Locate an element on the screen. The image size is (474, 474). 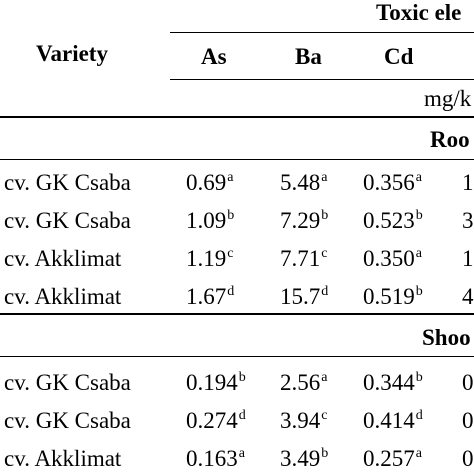
ba-cell: 3.49b is located at coordinates (304, 458).